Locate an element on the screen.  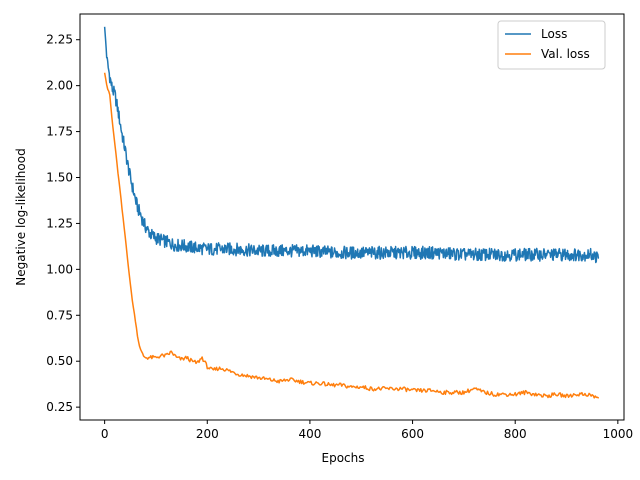
legend: Loss Val. loss is located at coordinates (551, 45).